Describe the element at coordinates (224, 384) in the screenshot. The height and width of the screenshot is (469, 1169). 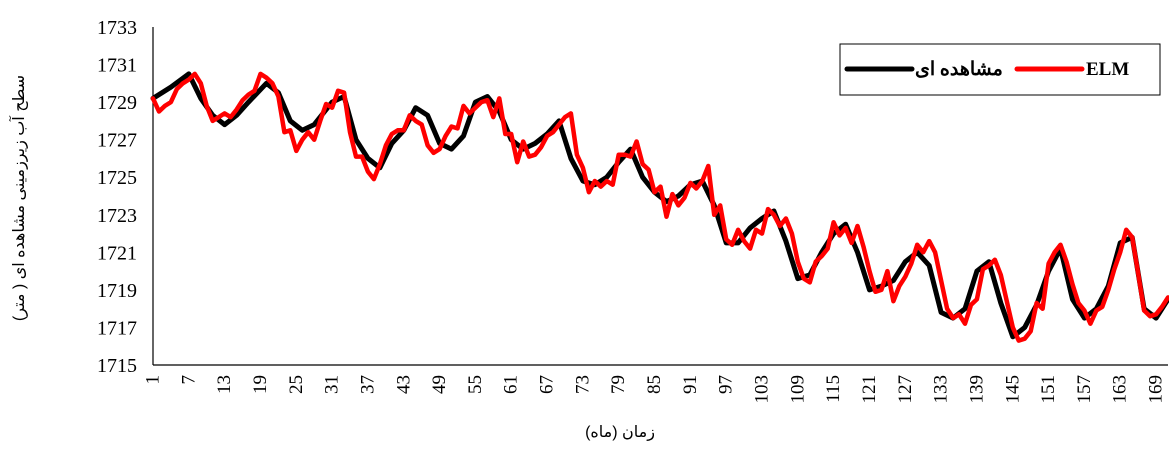
I see `x-tick-label: 13` at that location.